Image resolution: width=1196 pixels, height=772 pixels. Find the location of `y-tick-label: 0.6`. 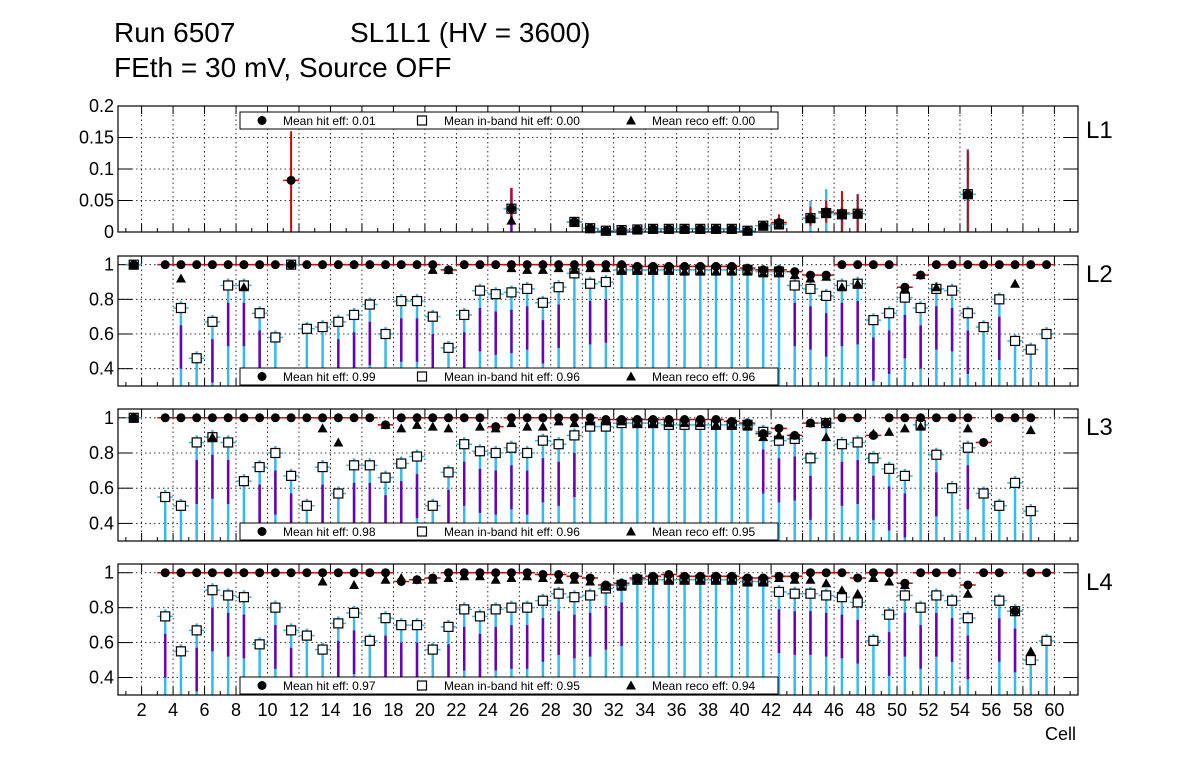

y-tick-label: 0.6 is located at coordinates (101, 488).